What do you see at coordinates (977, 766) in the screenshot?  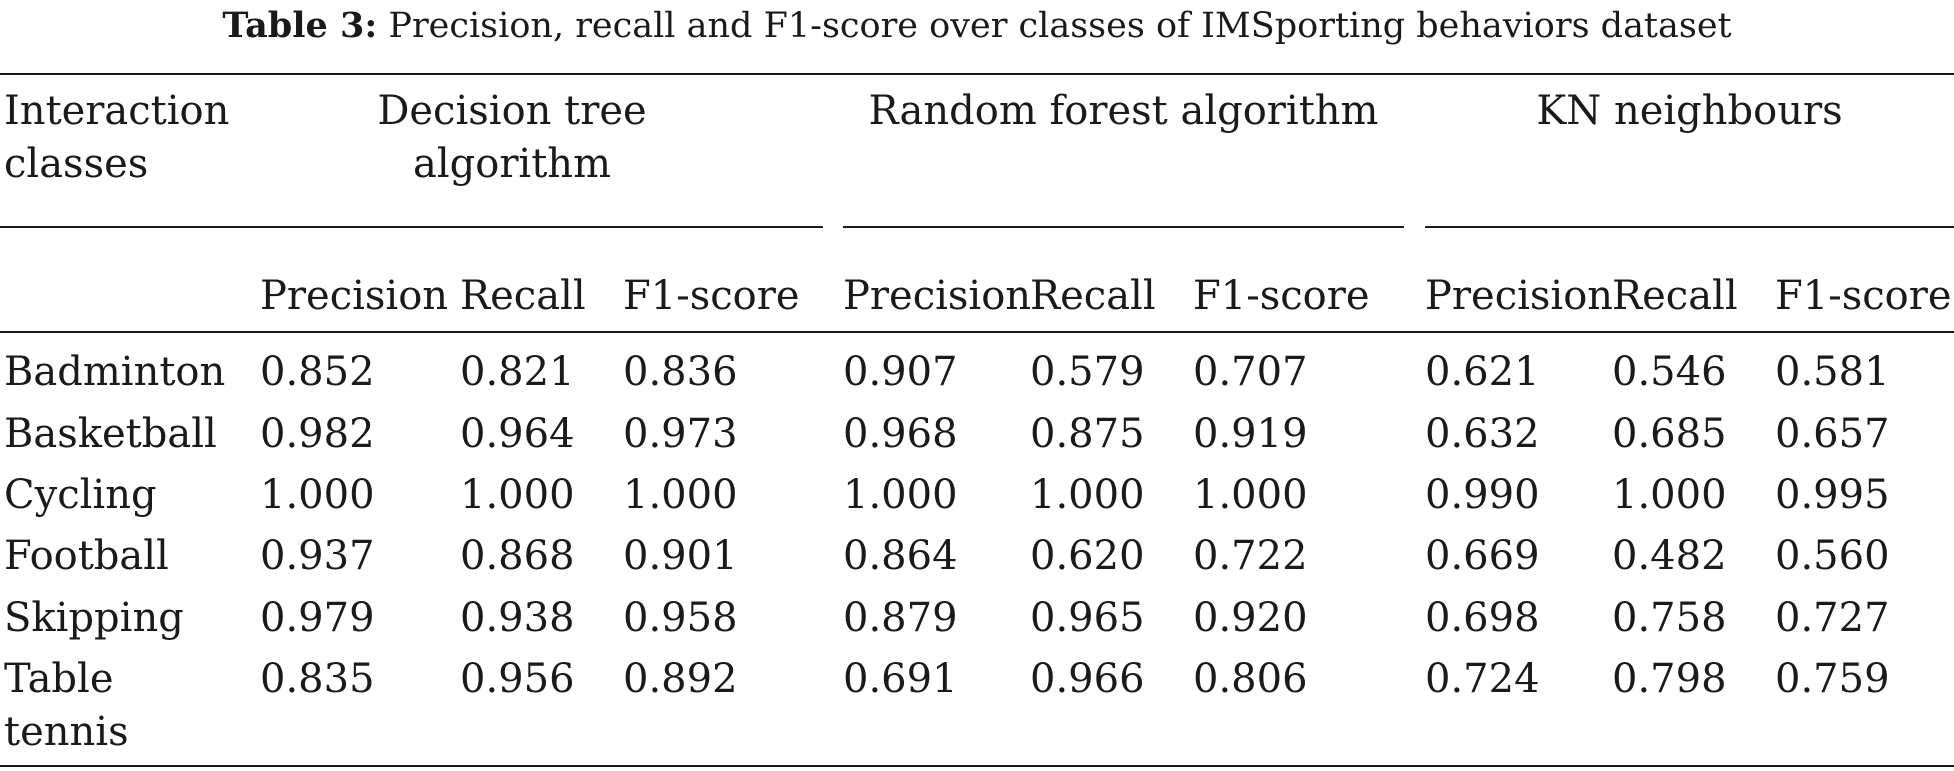 I see `bottom-rule` at bounding box center [977, 766].